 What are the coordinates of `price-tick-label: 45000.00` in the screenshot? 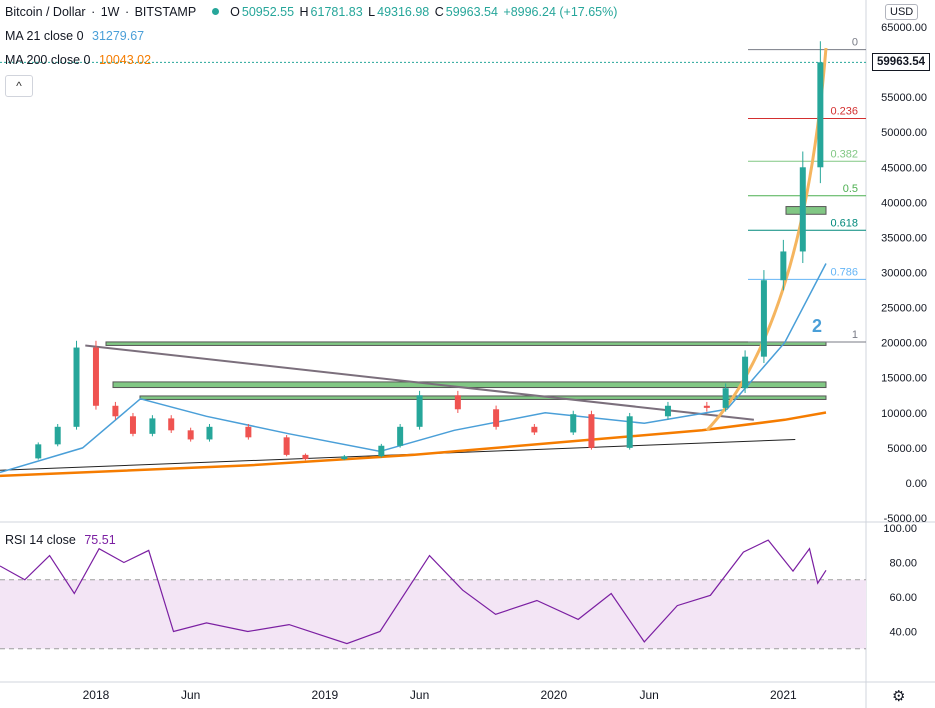 It's located at (904, 168).